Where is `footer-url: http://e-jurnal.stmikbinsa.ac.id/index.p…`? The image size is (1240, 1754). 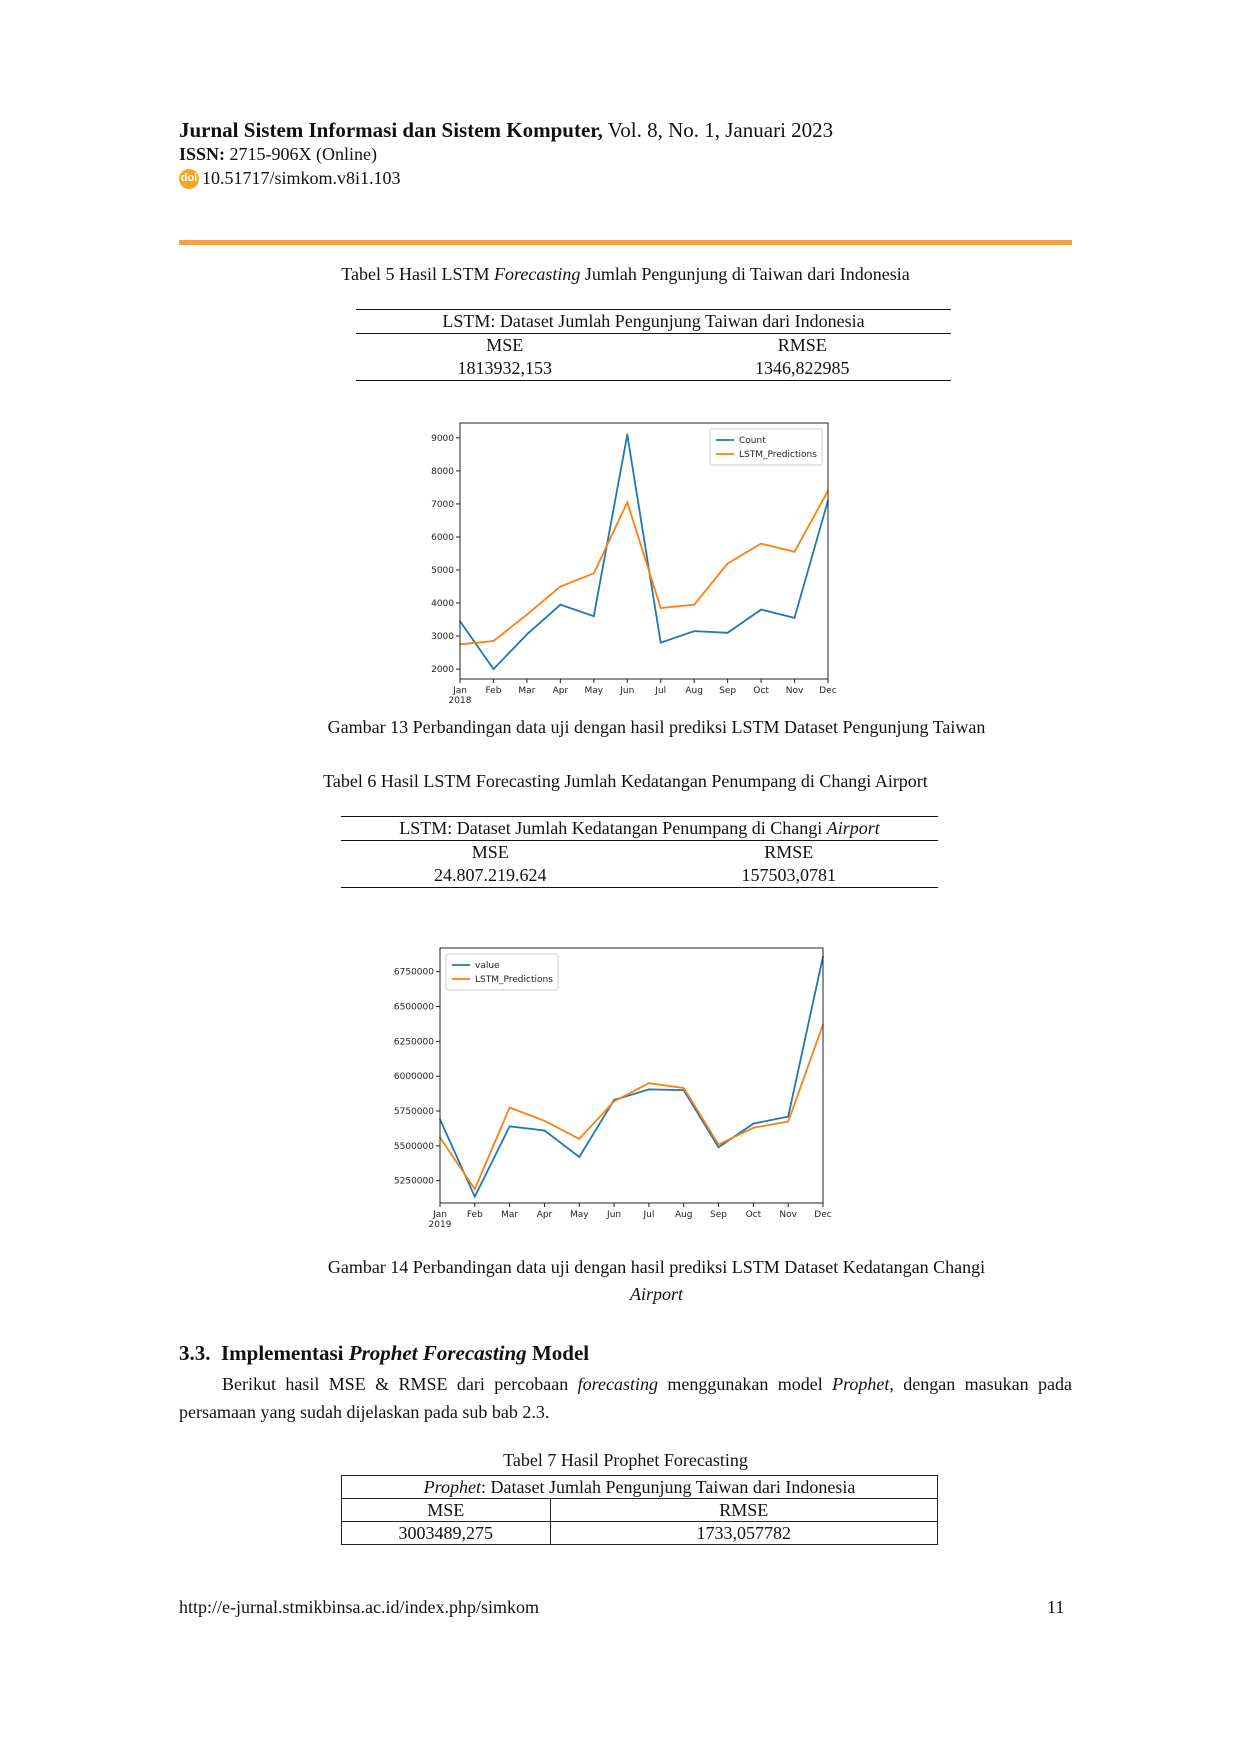 footer-url: http://e-jurnal.stmikbinsa.ac.id/index.p… is located at coordinates (359, 1607).